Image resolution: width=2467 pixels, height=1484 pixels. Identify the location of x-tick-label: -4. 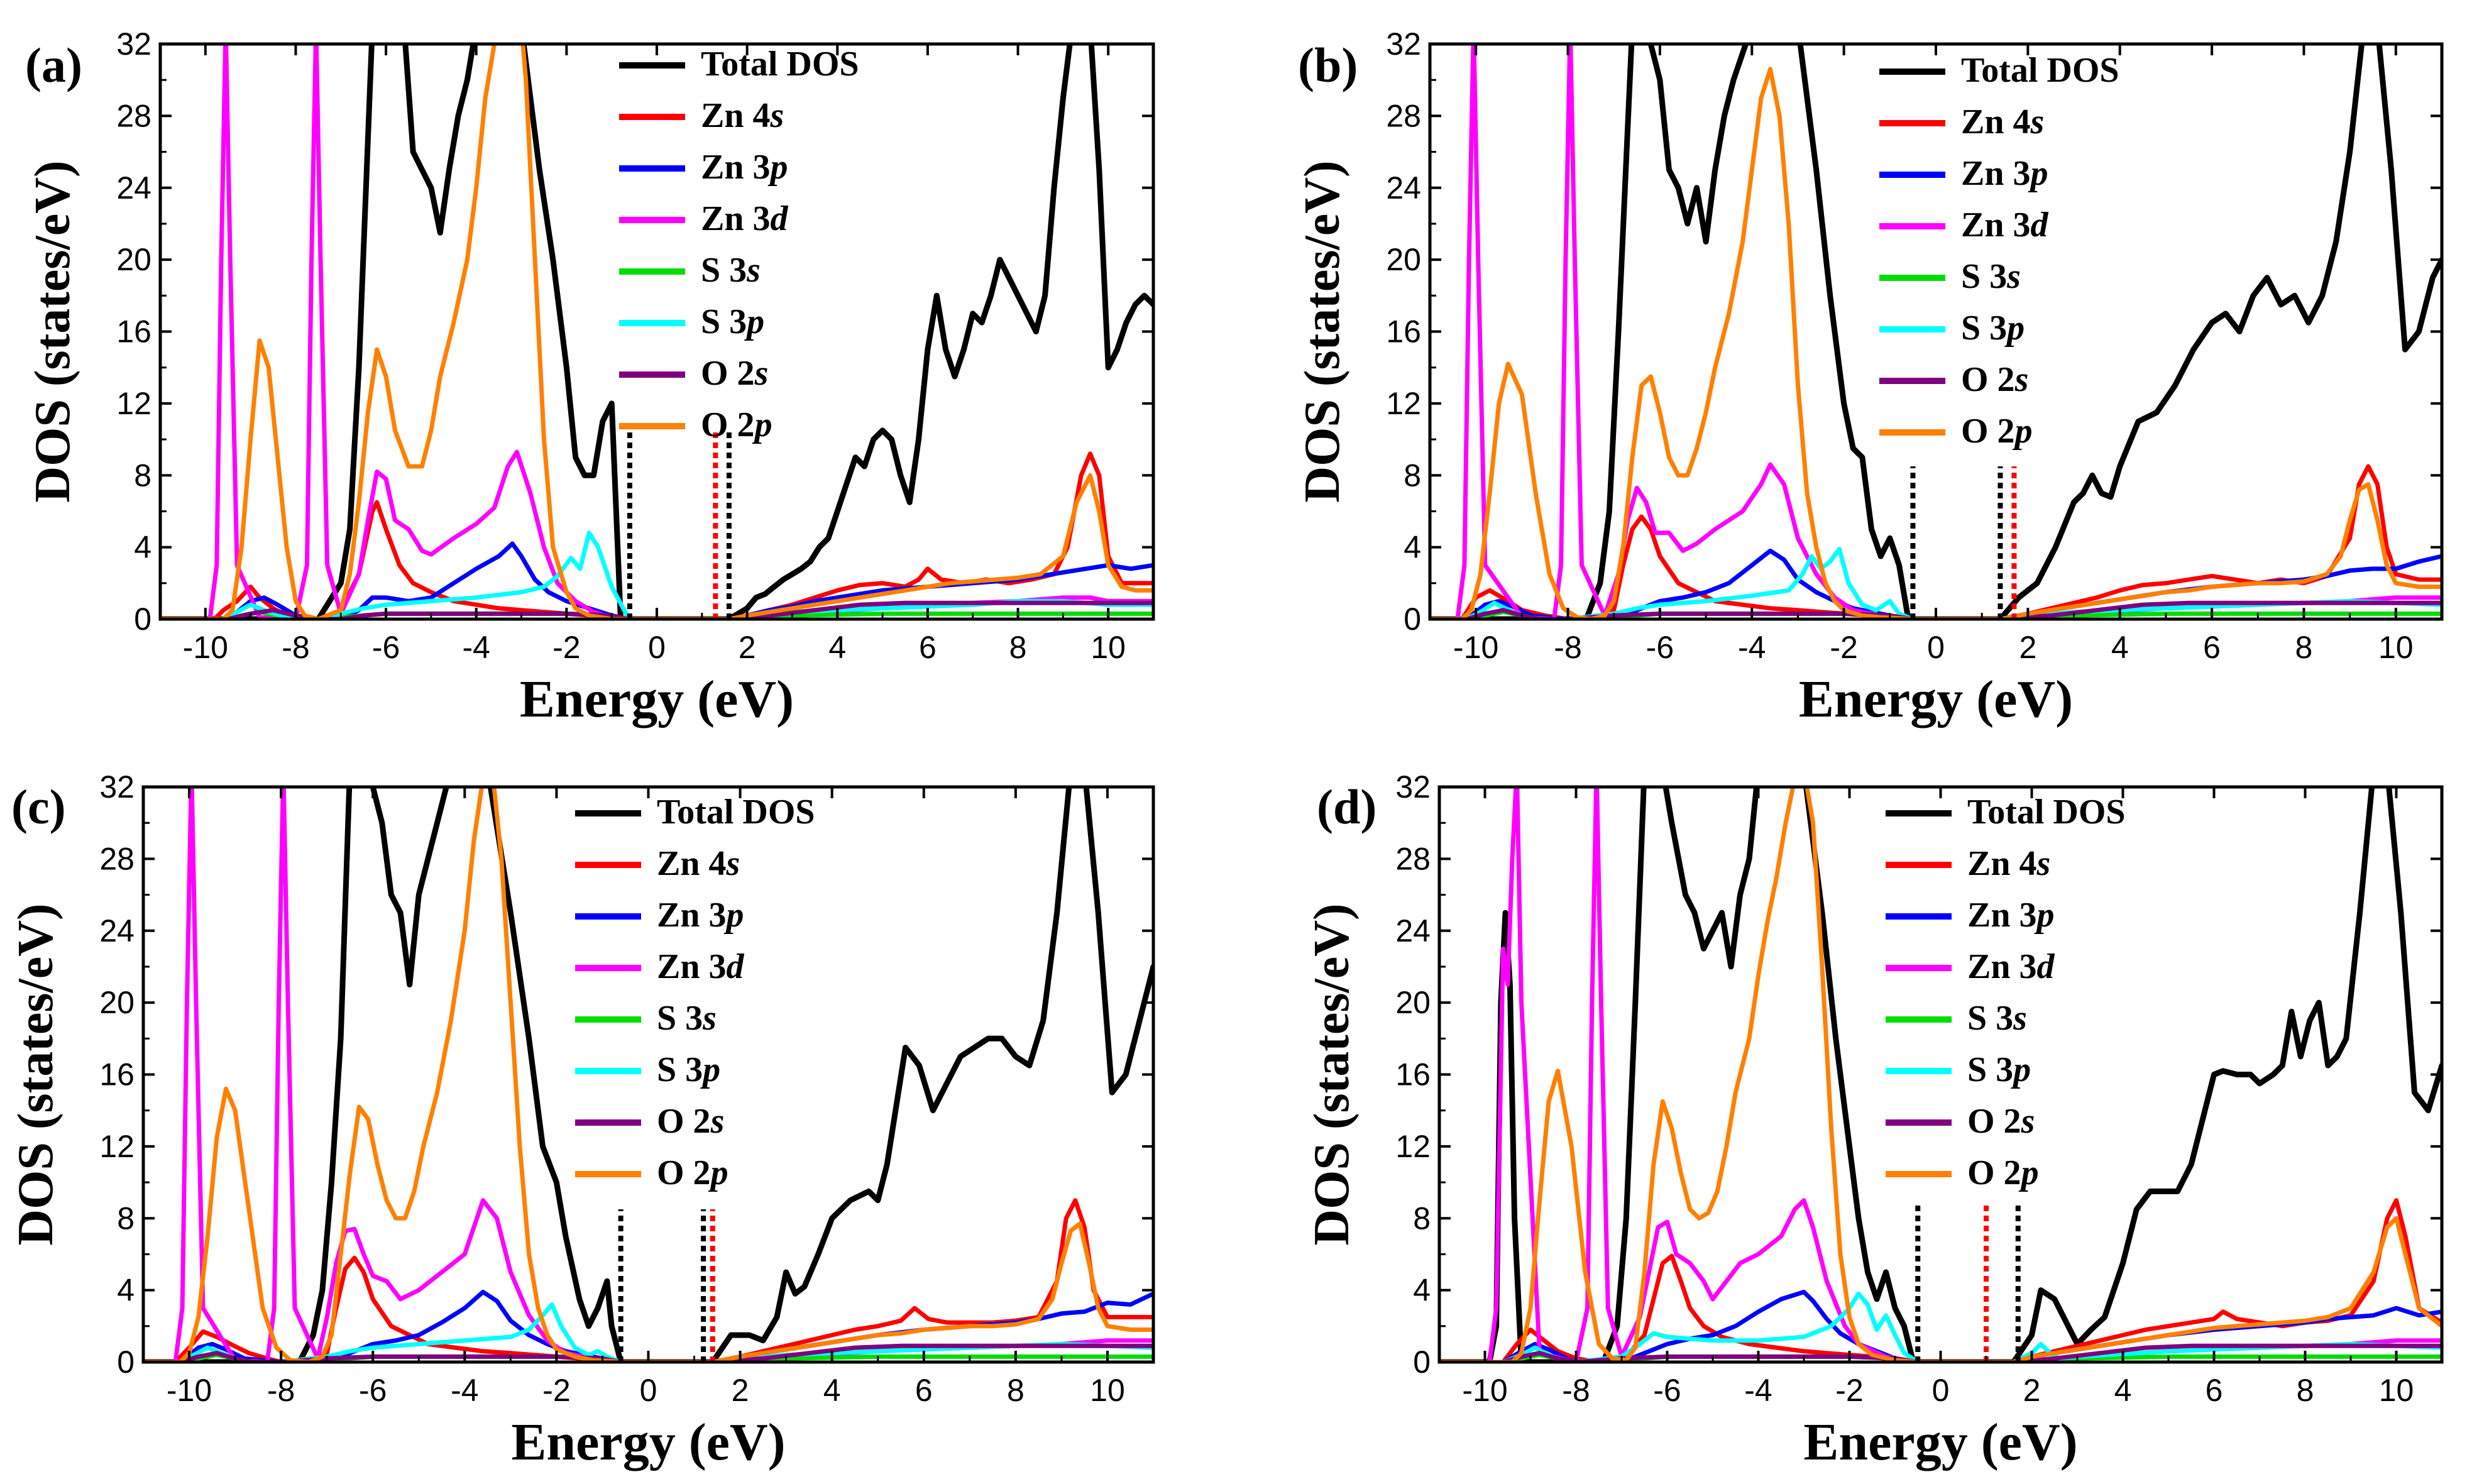
(476, 647).